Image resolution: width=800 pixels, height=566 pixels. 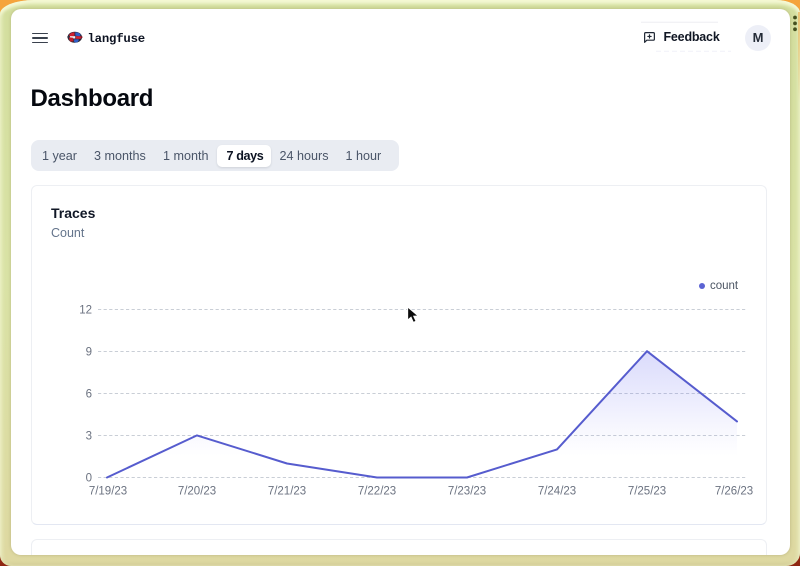 What do you see at coordinates (734, 492) in the screenshot?
I see `svg-text: 7/26/23` at bounding box center [734, 492].